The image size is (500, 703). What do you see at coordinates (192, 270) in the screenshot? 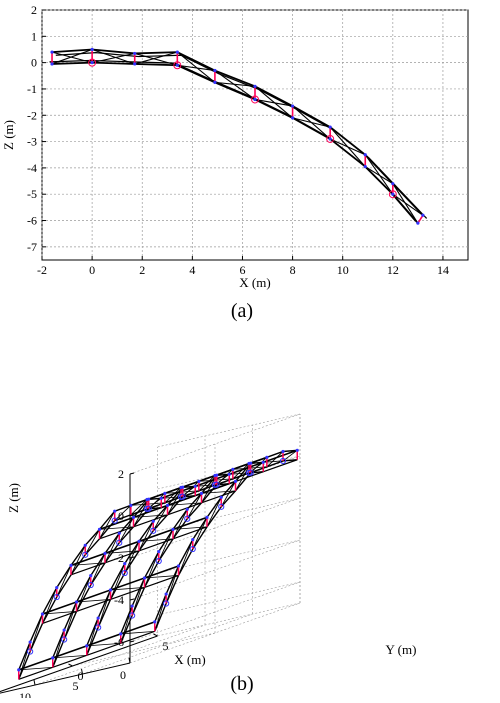
I see `x-tick-label: 4` at bounding box center [192, 270].